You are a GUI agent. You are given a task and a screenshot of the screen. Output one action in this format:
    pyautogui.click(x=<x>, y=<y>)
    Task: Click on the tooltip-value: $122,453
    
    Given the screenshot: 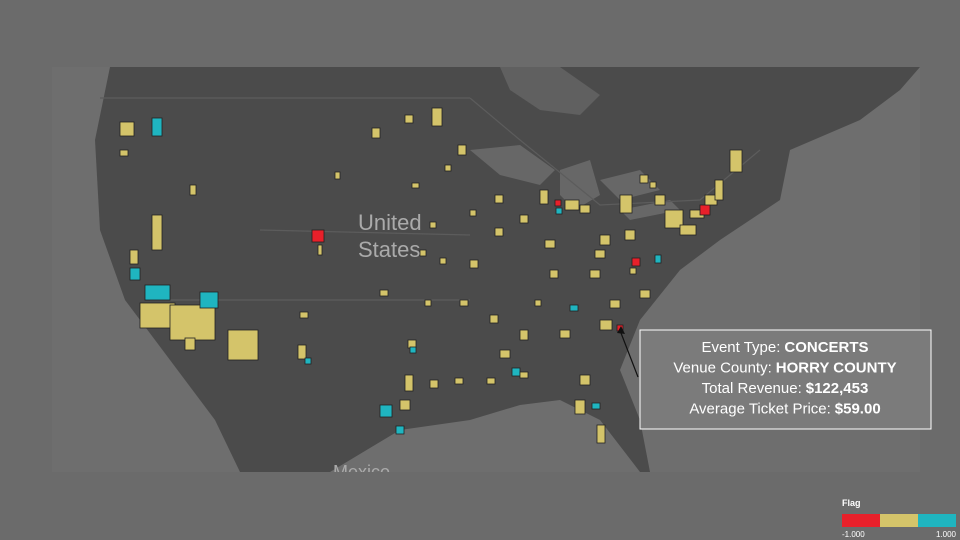 What is the action you would take?
    pyautogui.click(x=837, y=388)
    